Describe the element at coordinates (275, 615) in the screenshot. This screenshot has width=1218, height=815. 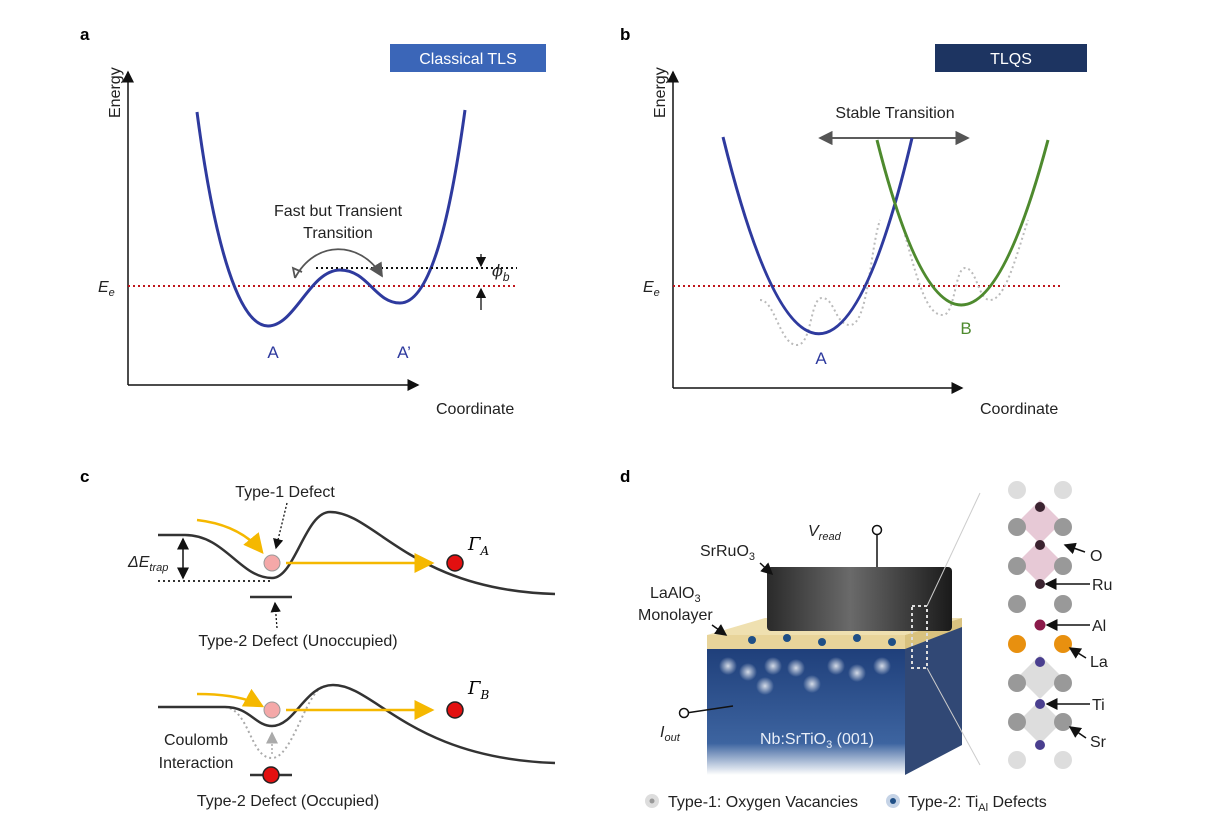
I see `type2-pointer` at that location.